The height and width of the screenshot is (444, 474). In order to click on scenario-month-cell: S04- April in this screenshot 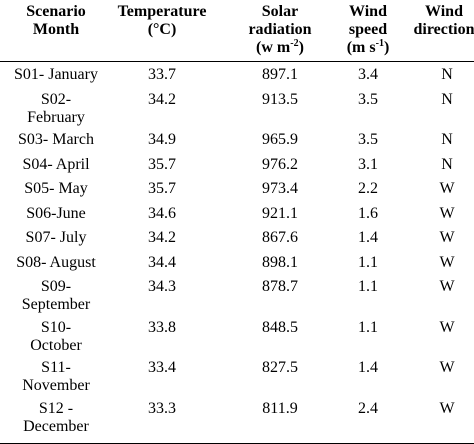, I will do `click(56, 165)`.